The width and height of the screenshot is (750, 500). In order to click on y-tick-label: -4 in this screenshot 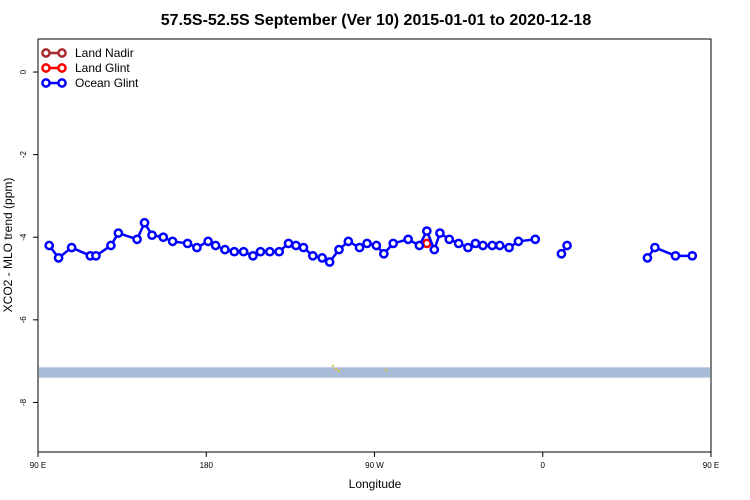, I will do `click(23, 237)`.